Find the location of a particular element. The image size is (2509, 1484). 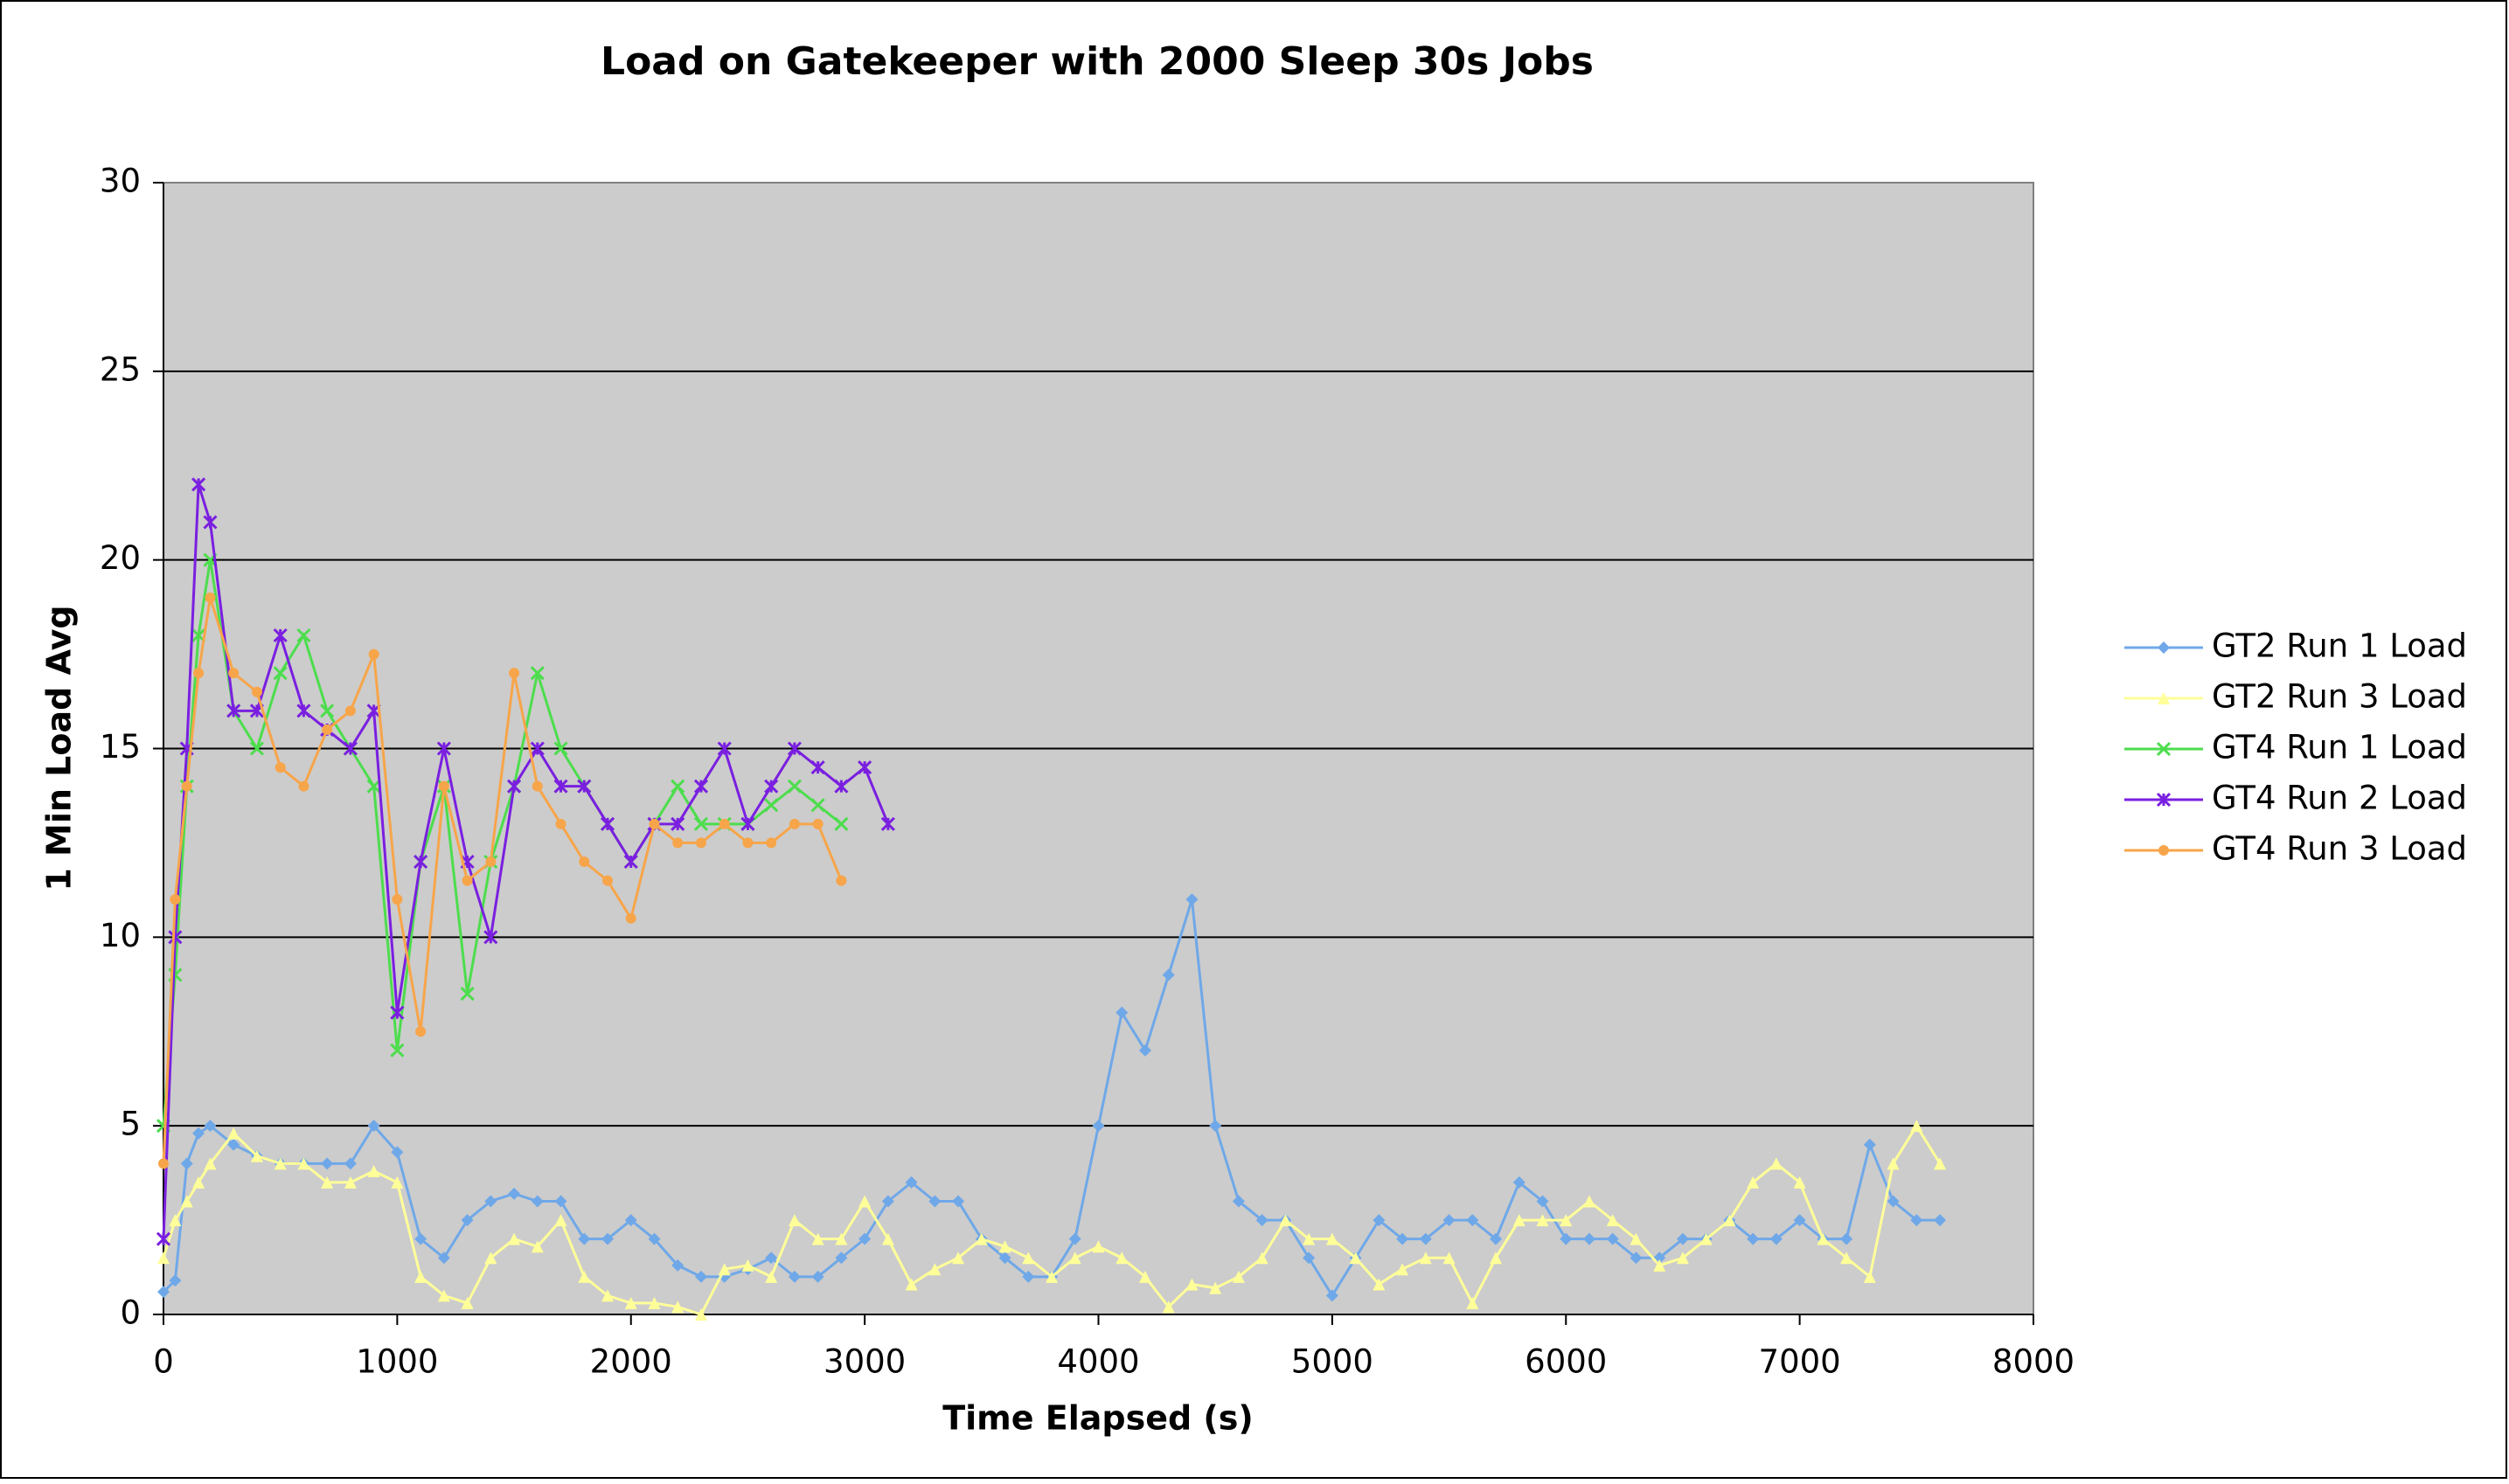

x-tick-label: 7000 is located at coordinates (1800, 1362).